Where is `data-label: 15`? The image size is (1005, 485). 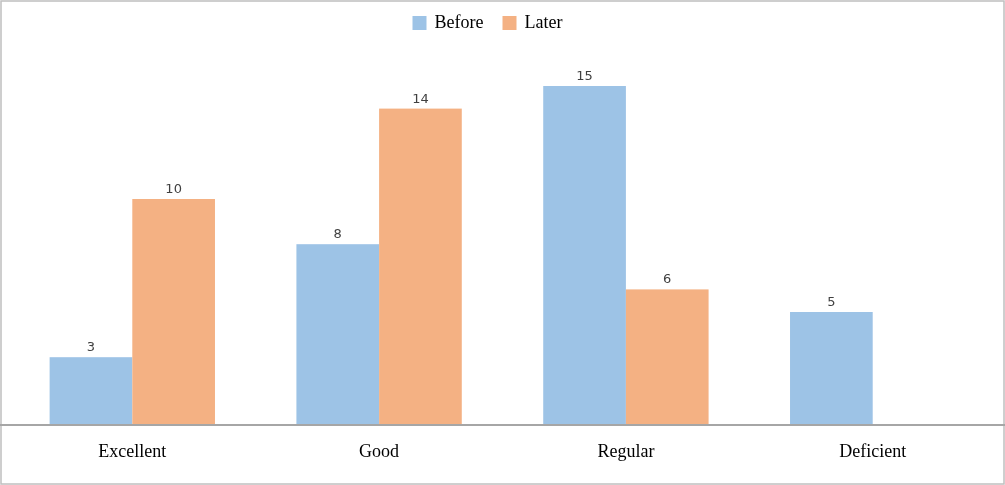
data-label: 15 is located at coordinates (584, 75).